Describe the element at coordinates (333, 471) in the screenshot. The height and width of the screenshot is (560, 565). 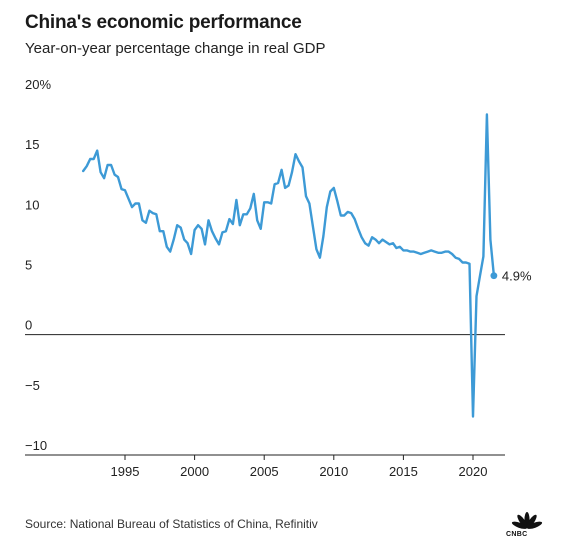
I see `x-tick-label: 2010` at that location.